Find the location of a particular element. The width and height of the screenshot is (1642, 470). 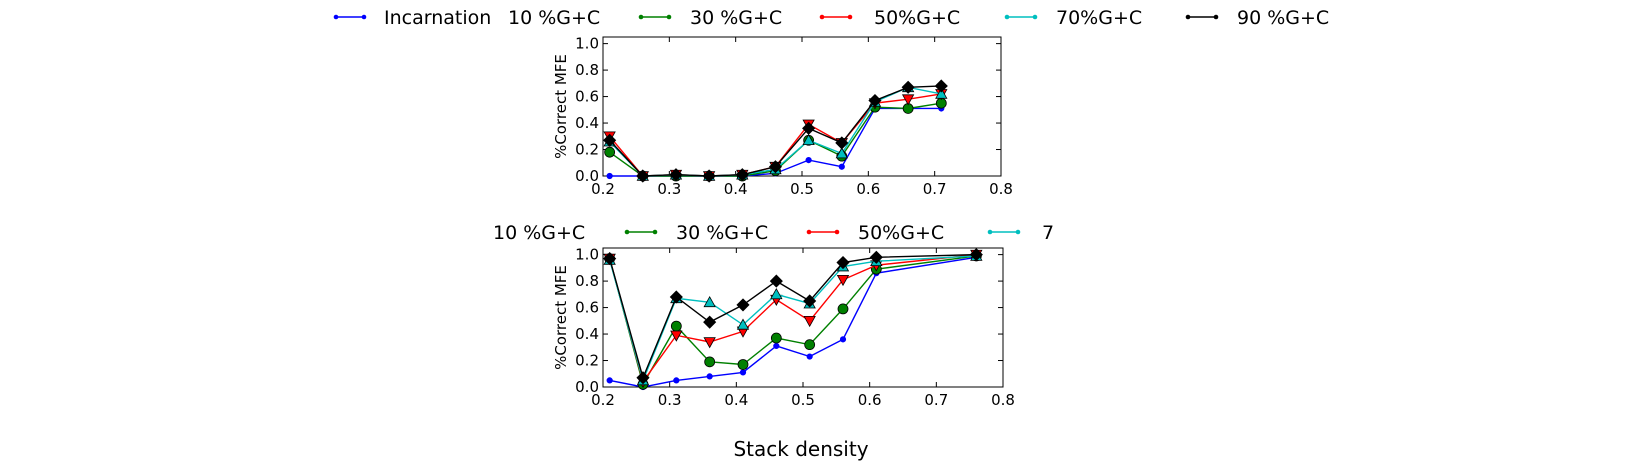

x-tick-label: 0.6 is located at coordinates (870, 400).